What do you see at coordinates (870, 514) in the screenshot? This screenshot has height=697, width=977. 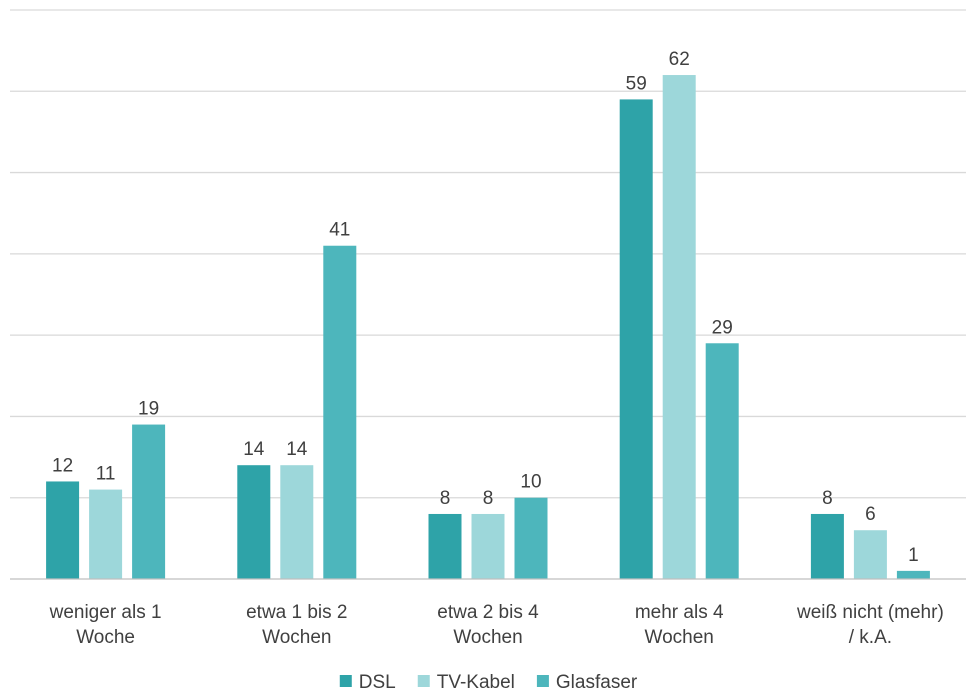 I see `data-label: 6` at bounding box center [870, 514].